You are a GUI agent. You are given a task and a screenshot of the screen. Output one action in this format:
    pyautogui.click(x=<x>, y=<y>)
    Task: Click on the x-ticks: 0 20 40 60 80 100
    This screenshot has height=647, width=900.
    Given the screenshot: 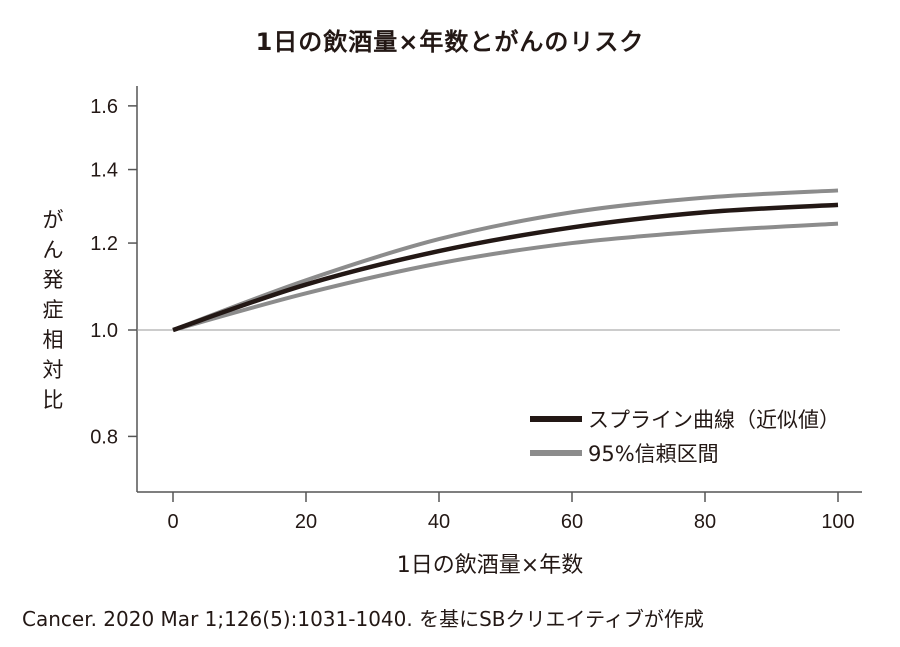 What is the action you would take?
    pyautogui.click(x=511, y=512)
    